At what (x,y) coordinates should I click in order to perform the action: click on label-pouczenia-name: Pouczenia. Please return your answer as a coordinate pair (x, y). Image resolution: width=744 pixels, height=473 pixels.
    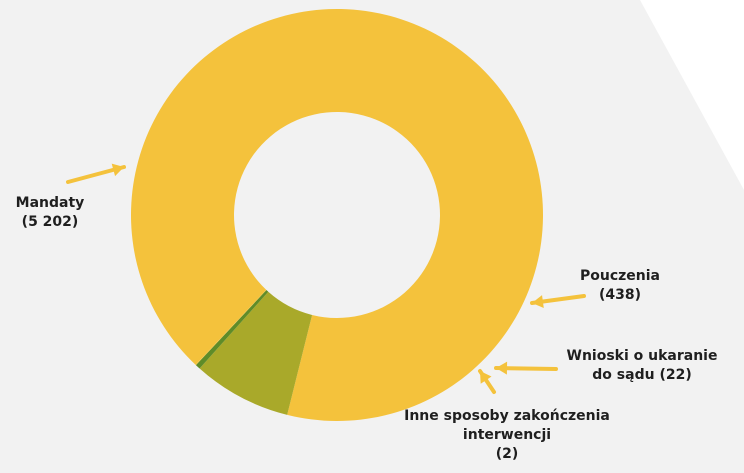
    Looking at the image, I should click on (620, 276).